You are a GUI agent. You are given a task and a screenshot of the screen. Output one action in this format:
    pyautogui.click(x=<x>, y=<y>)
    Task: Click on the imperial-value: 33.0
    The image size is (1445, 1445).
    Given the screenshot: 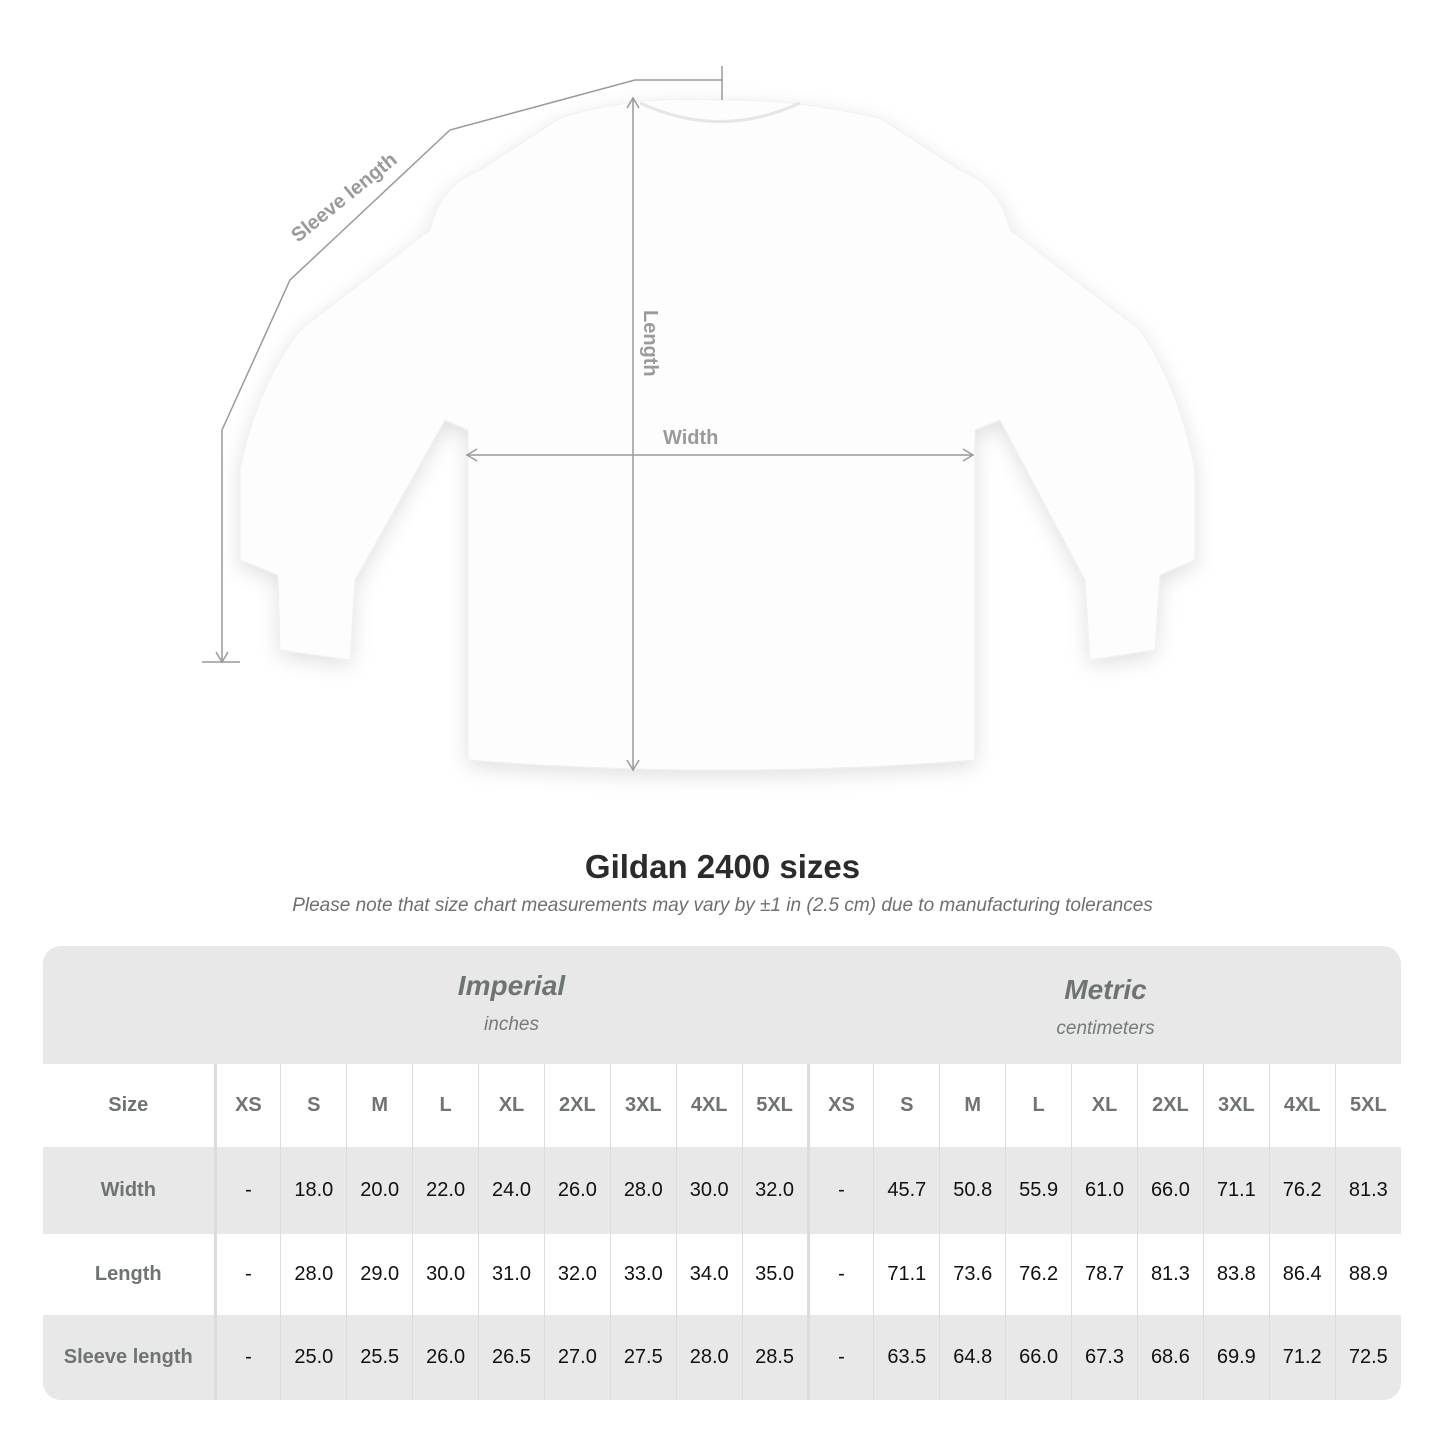 What is the action you would take?
    pyautogui.click(x=643, y=1274)
    